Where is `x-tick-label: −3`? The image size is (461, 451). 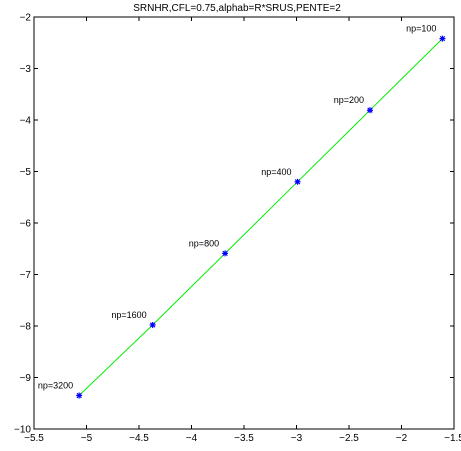
x-tick-label: −3 is located at coordinates (297, 438).